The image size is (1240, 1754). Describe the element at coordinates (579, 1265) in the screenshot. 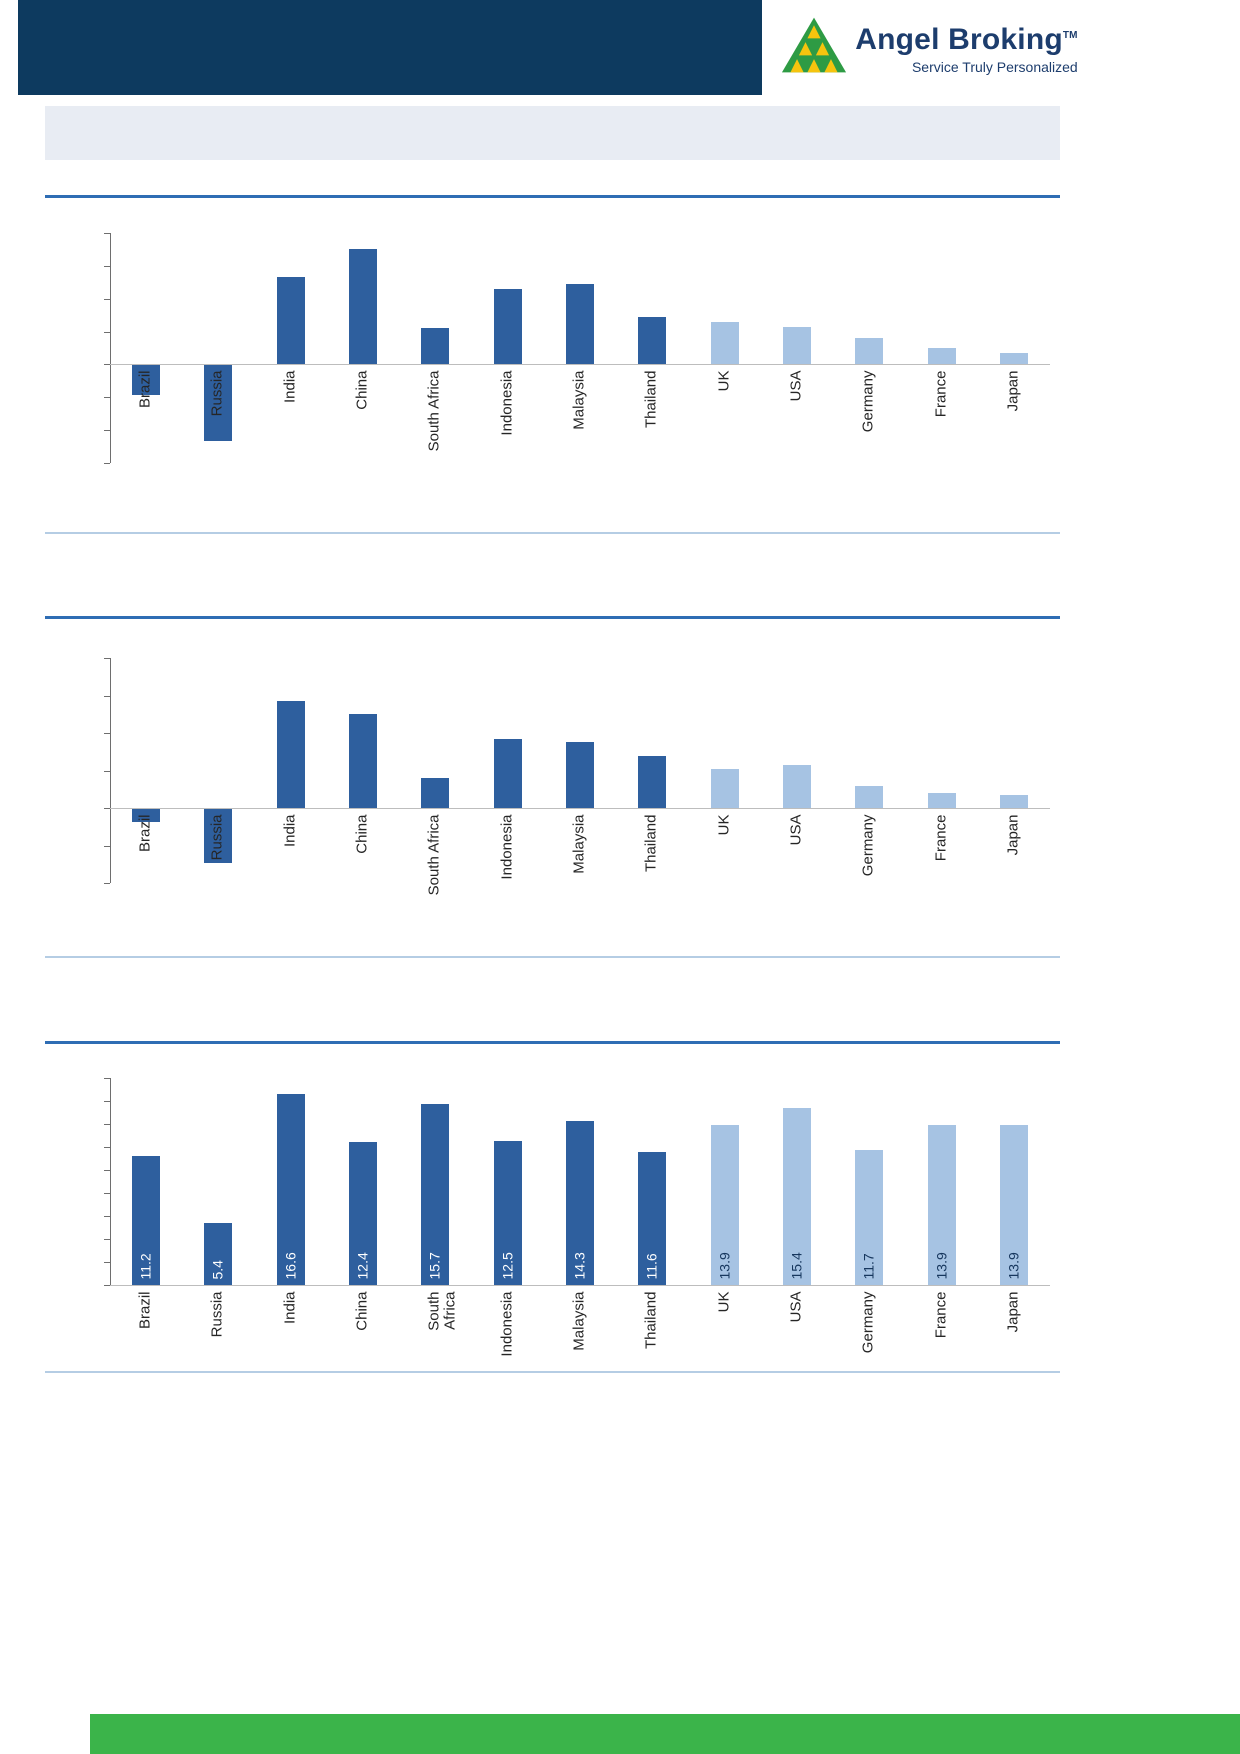

I see `bar-value-label: 14.3` at that location.